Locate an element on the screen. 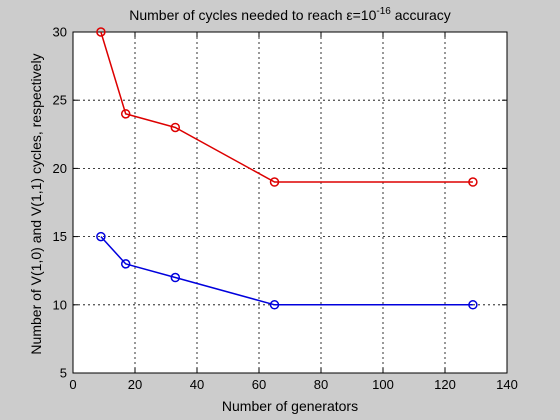 This screenshot has width=560, height=420. y-tick-label: 30 is located at coordinates (60, 32).